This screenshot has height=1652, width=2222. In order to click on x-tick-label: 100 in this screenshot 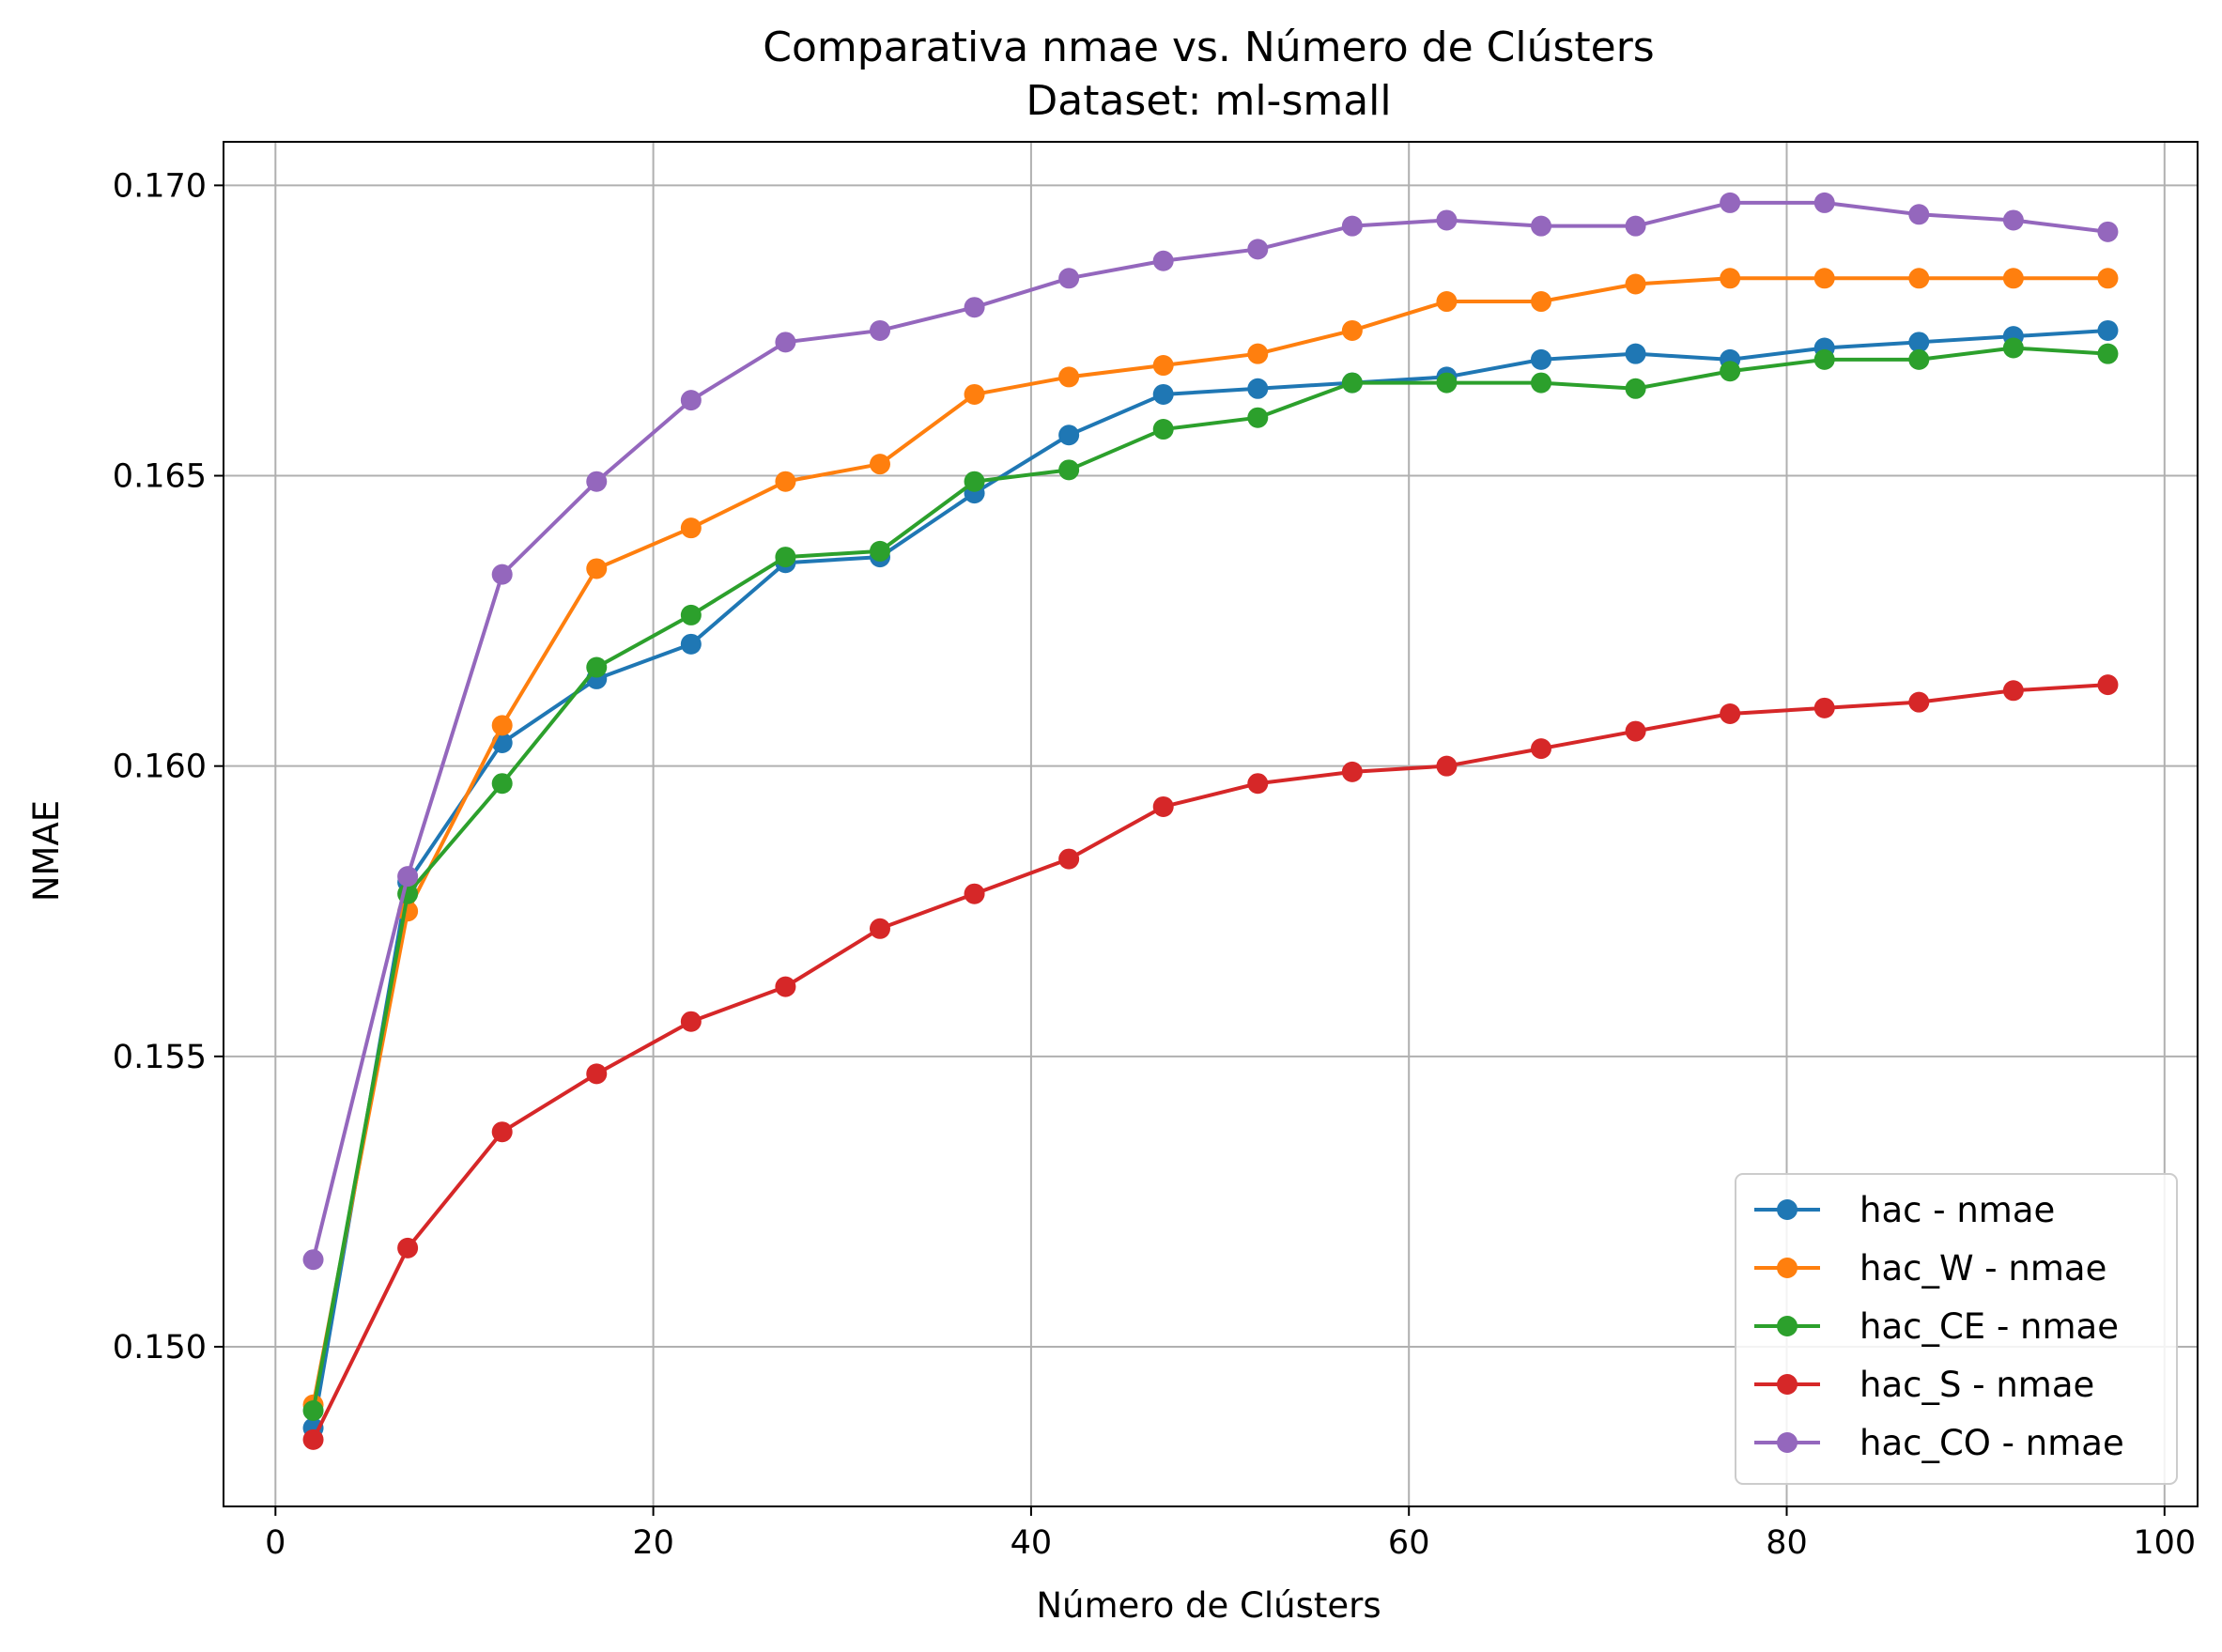, I will do `click(2165, 1543)`.